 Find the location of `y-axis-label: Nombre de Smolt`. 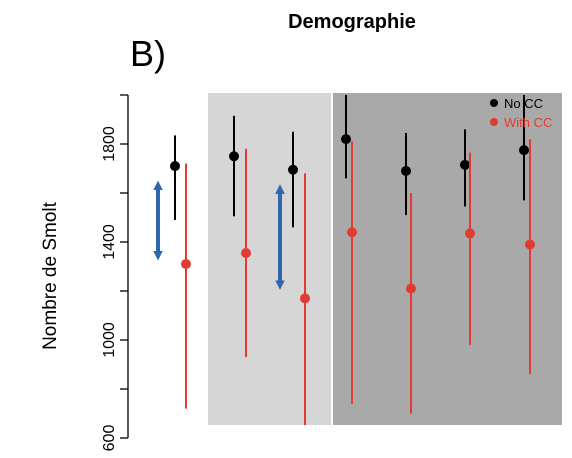

y-axis-label: Nombre de Smolt is located at coordinates (50, 275).